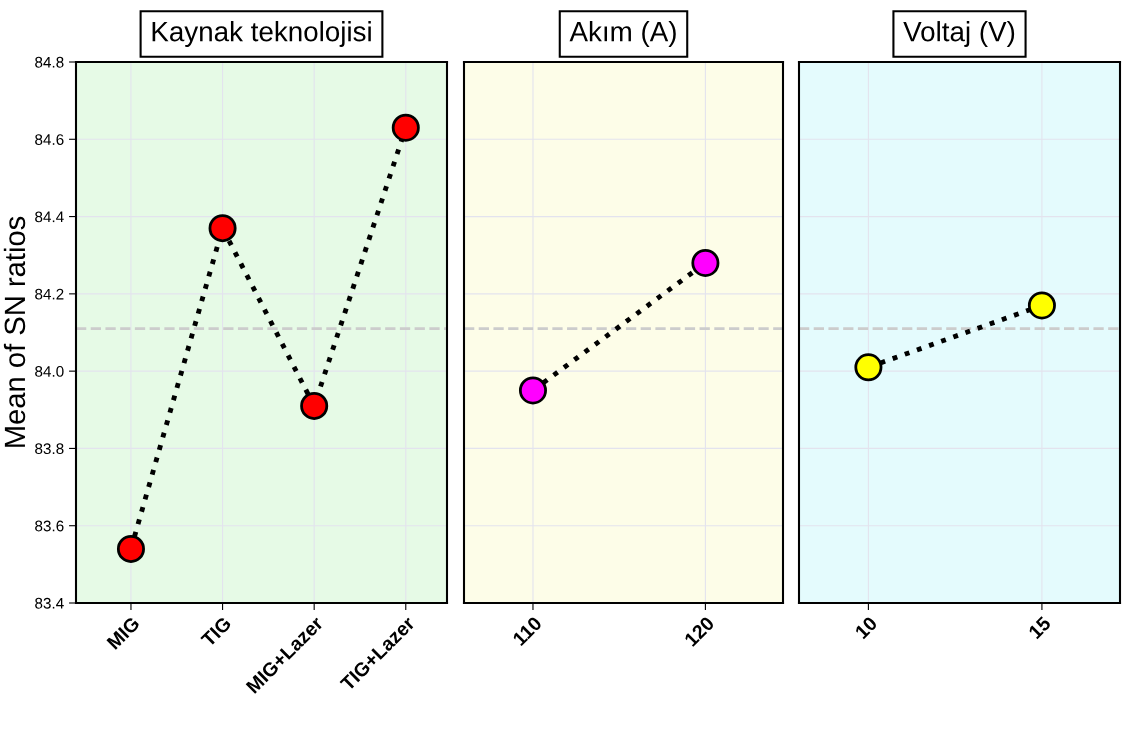 The image size is (1122, 735). I want to click on y-tick-label: 84.6, so click(49, 139).